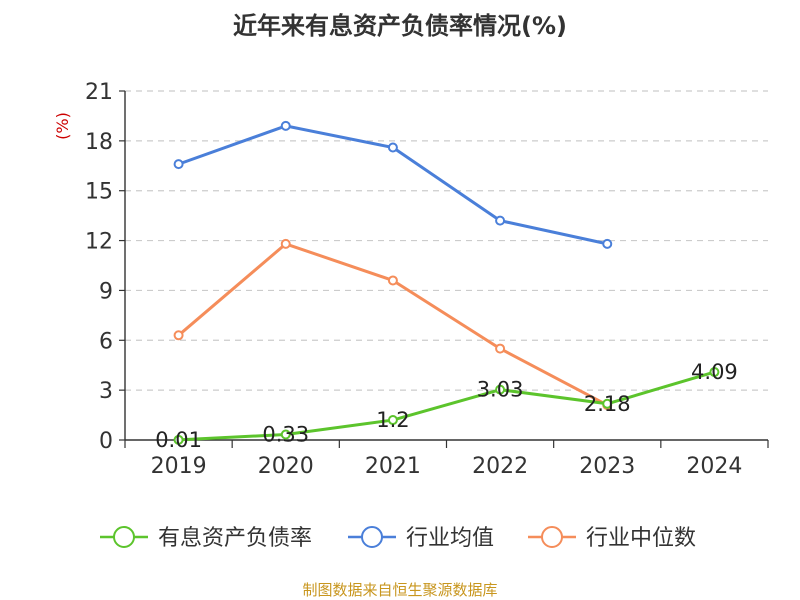  What do you see at coordinates (106, 341) in the screenshot?
I see `y-tick-label: 6` at bounding box center [106, 341].